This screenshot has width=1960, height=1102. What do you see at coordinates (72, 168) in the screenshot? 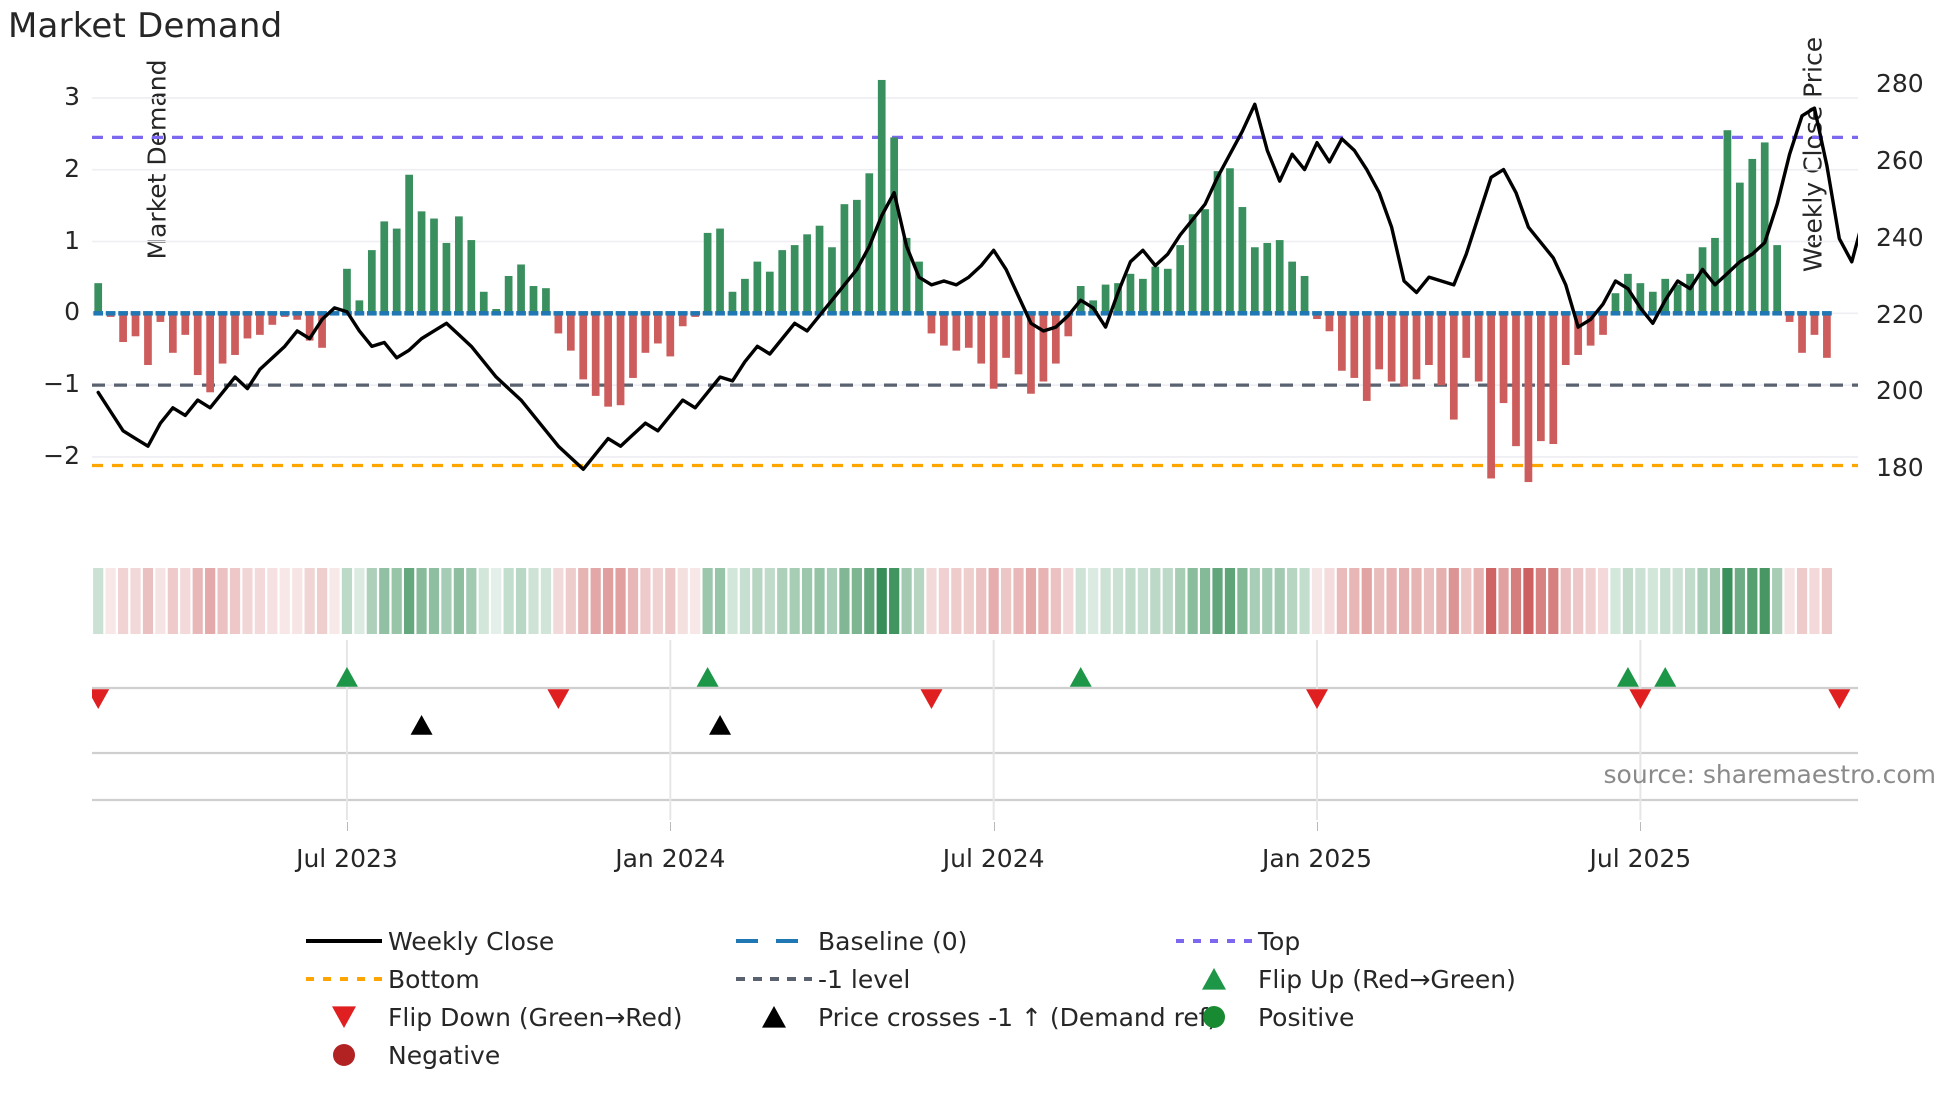
I see `y-axis-left-tick: 2` at bounding box center [72, 168].